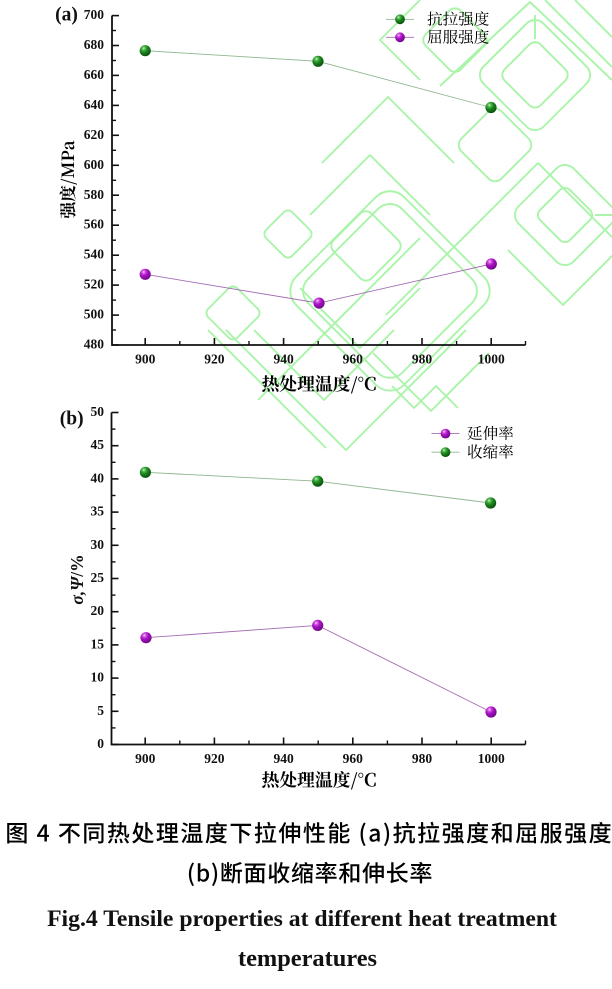  What do you see at coordinates (94, 254) in the screenshot?
I see `svg-text: 540` at bounding box center [94, 254].